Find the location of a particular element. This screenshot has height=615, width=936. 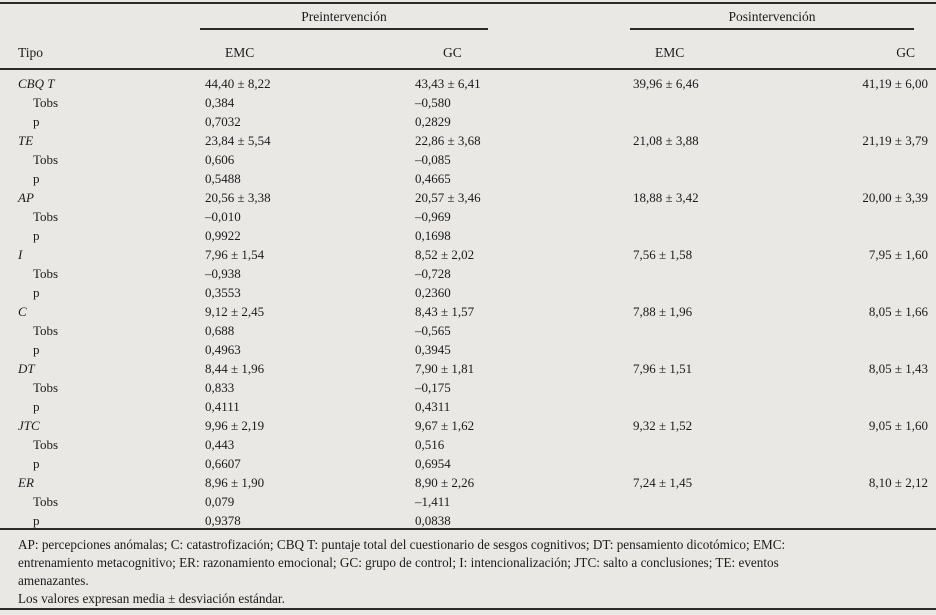

cell-pos-emc: 39,96 ± 6,46 is located at coordinates (666, 83).